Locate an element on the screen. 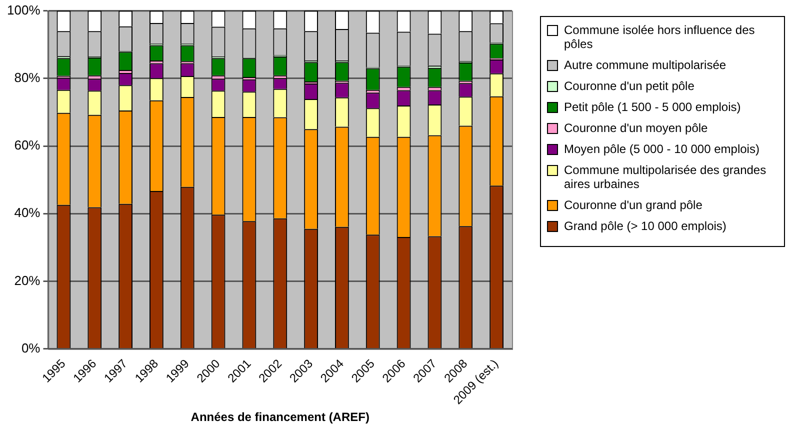  y-tick-label: 20% is located at coordinates (27, 280).